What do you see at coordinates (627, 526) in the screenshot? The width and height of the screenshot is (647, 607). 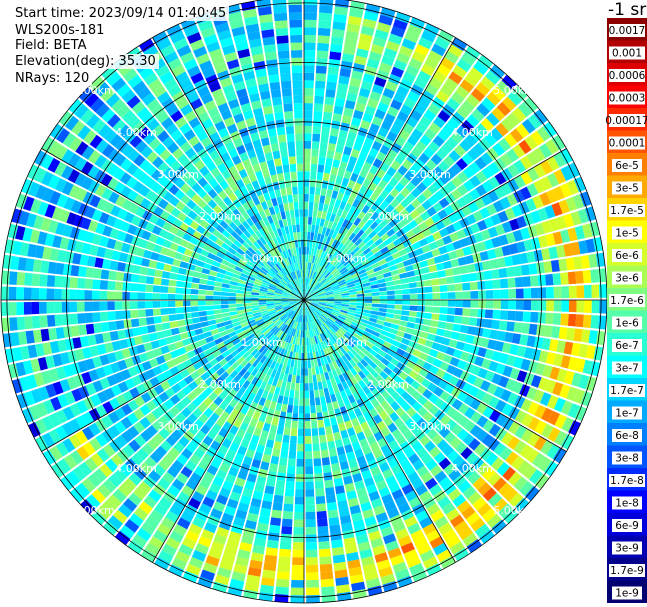 I see `colorbar-tick-label: 6e-9` at bounding box center [627, 526].